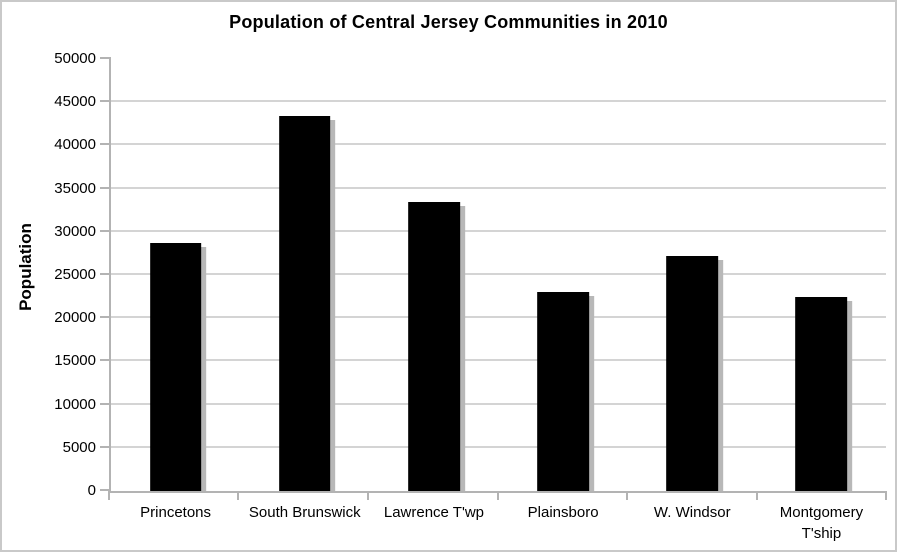 The height and width of the screenshot is (552, 897). I want to click on y-tick-label: 35000, so click(75, 188).